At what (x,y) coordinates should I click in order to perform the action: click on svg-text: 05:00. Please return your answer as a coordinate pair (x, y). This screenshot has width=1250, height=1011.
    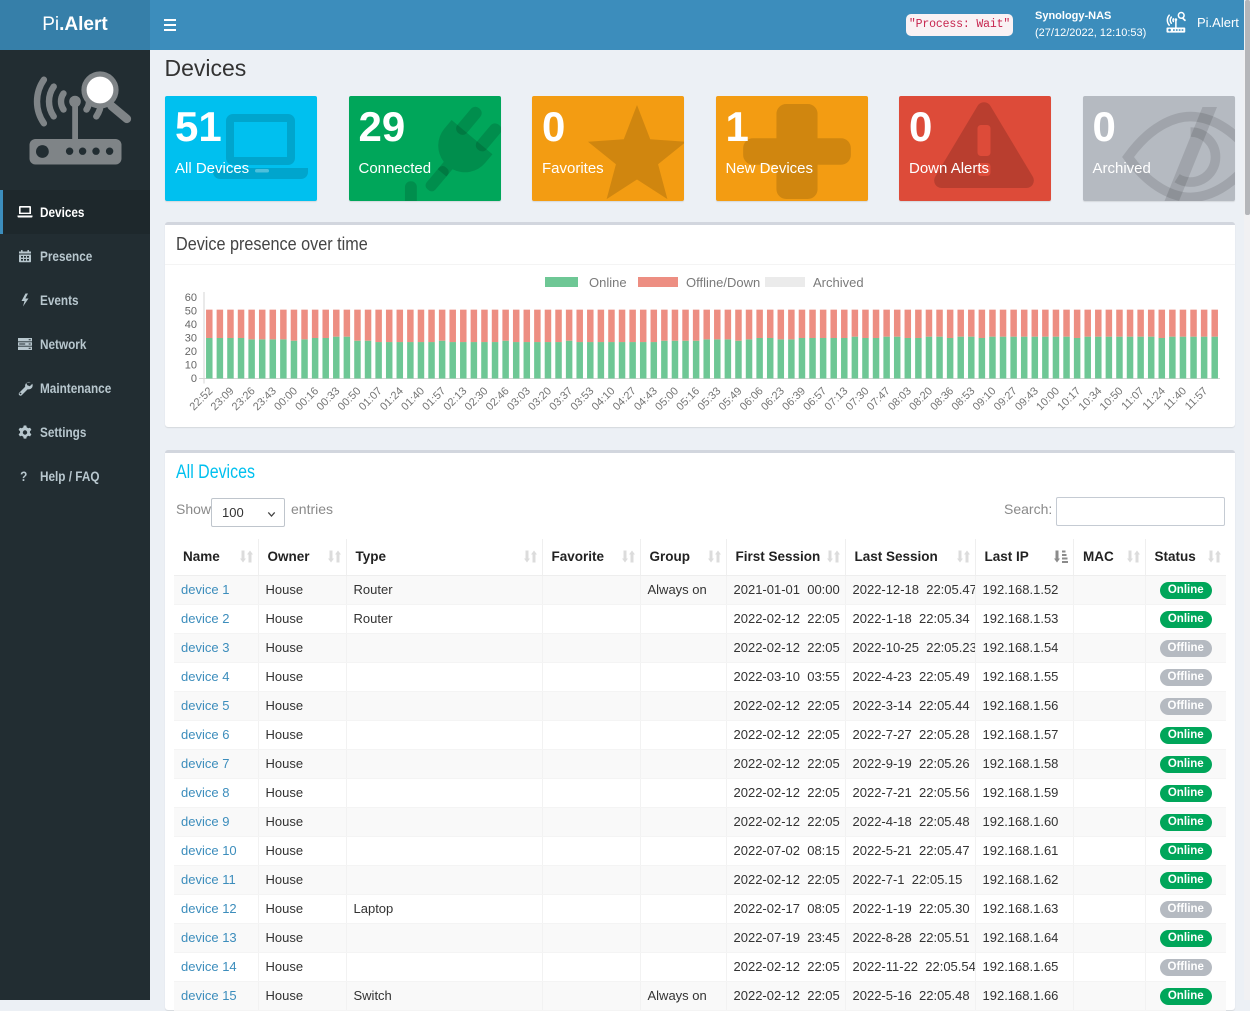
    Looking at the image, I should click on (667, 399).